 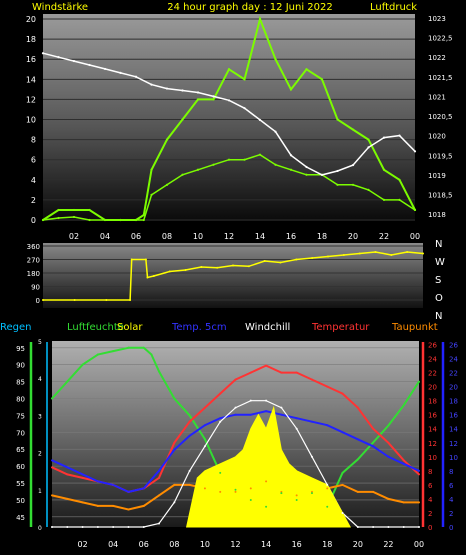 What do you see at coordinates (430, 500) in the screenshot?
I see `temperatur-tick-label: 4` at bounding box center [430, 500].